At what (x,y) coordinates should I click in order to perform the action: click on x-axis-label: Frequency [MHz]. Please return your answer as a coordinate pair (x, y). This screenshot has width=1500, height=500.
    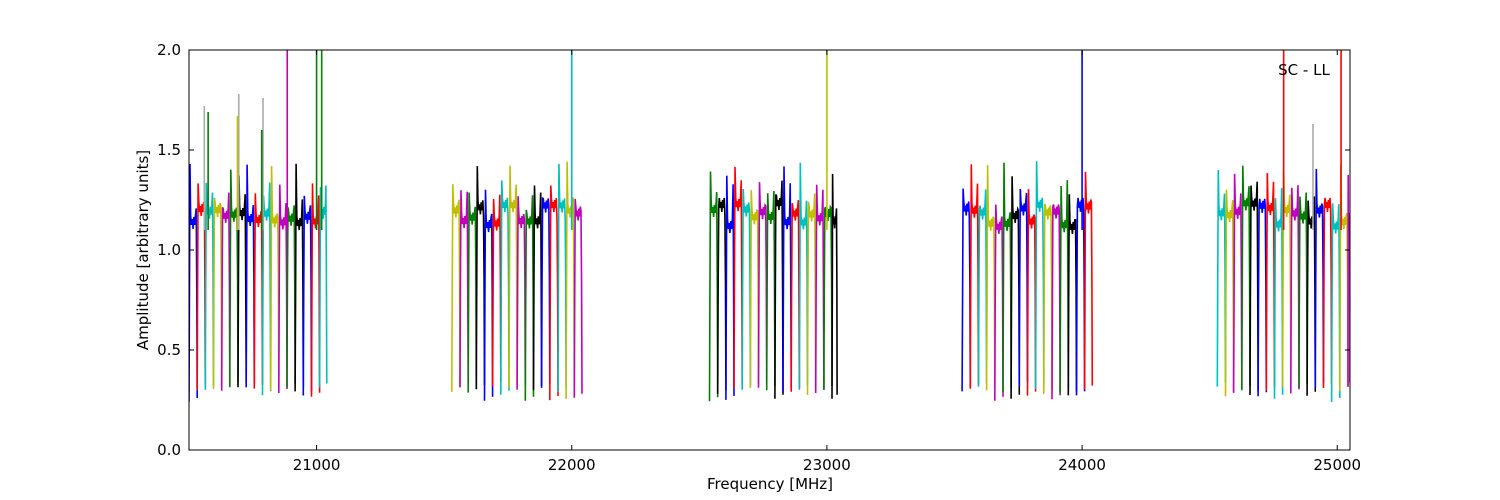
    Looking at the image, I should click on (770, 484).